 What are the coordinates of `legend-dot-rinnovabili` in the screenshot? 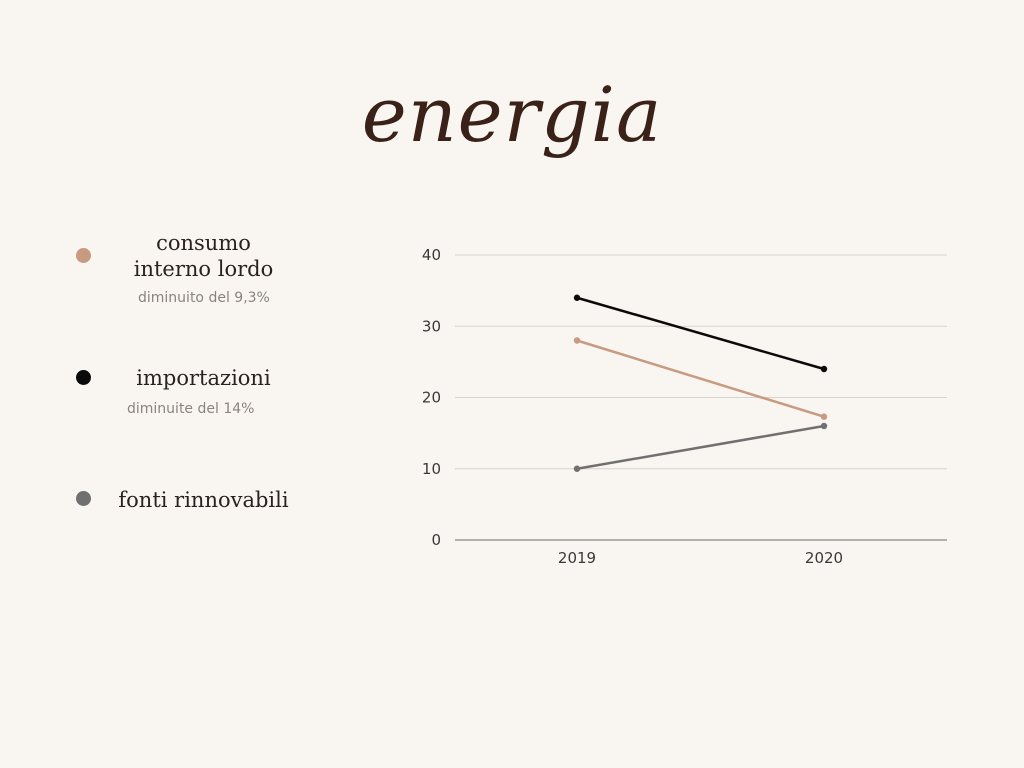 It's located at (83, 498).